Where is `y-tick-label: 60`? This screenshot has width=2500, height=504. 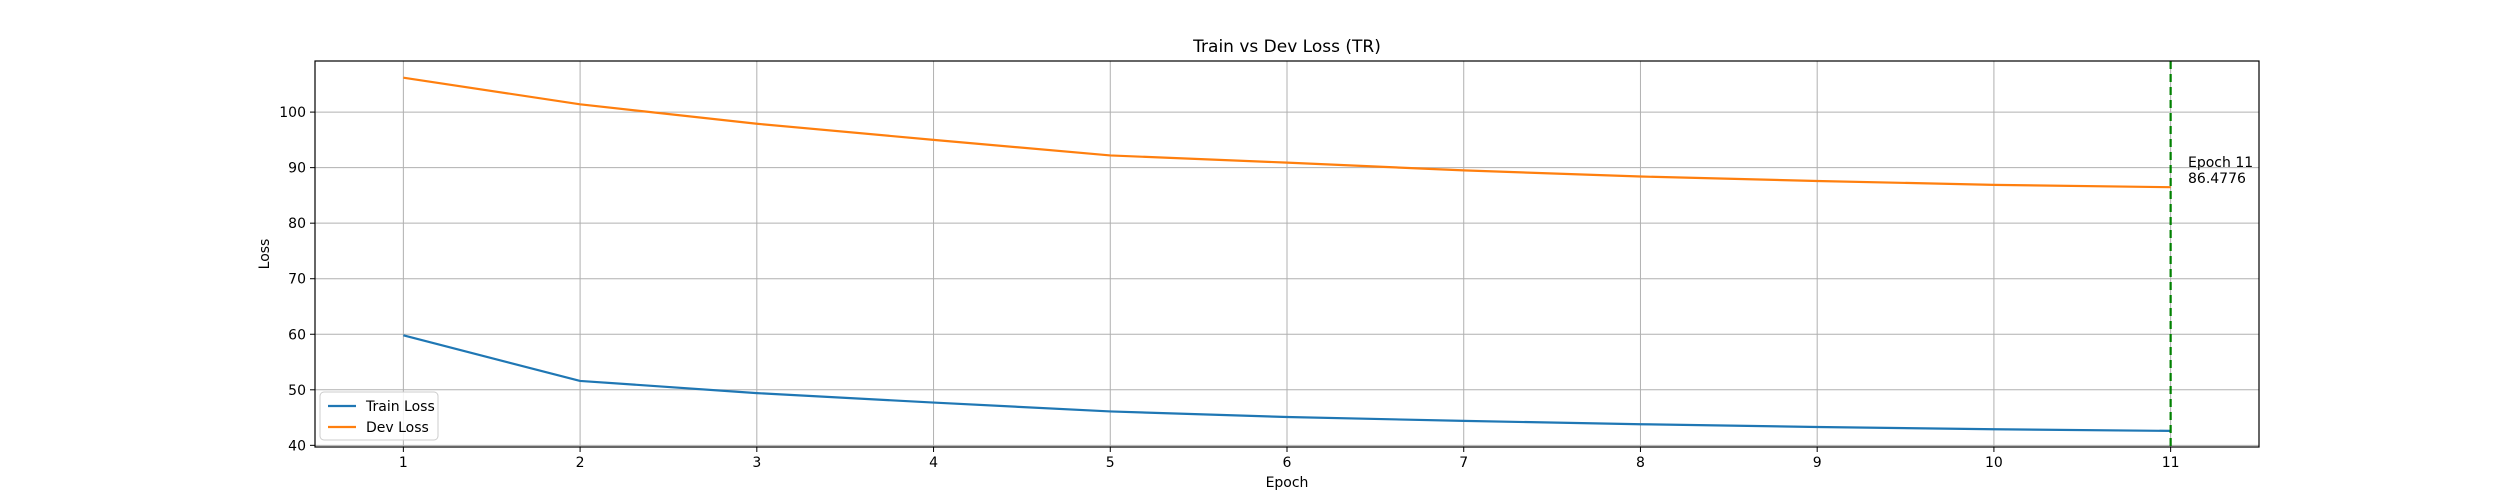
y-tick-label: 60 is located at coordinates (297, 335).